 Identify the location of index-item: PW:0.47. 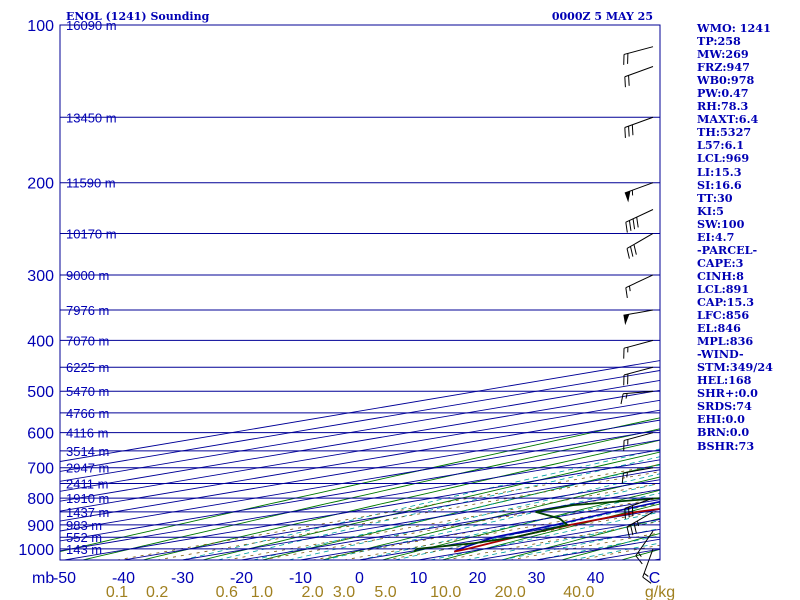
(723, 93).